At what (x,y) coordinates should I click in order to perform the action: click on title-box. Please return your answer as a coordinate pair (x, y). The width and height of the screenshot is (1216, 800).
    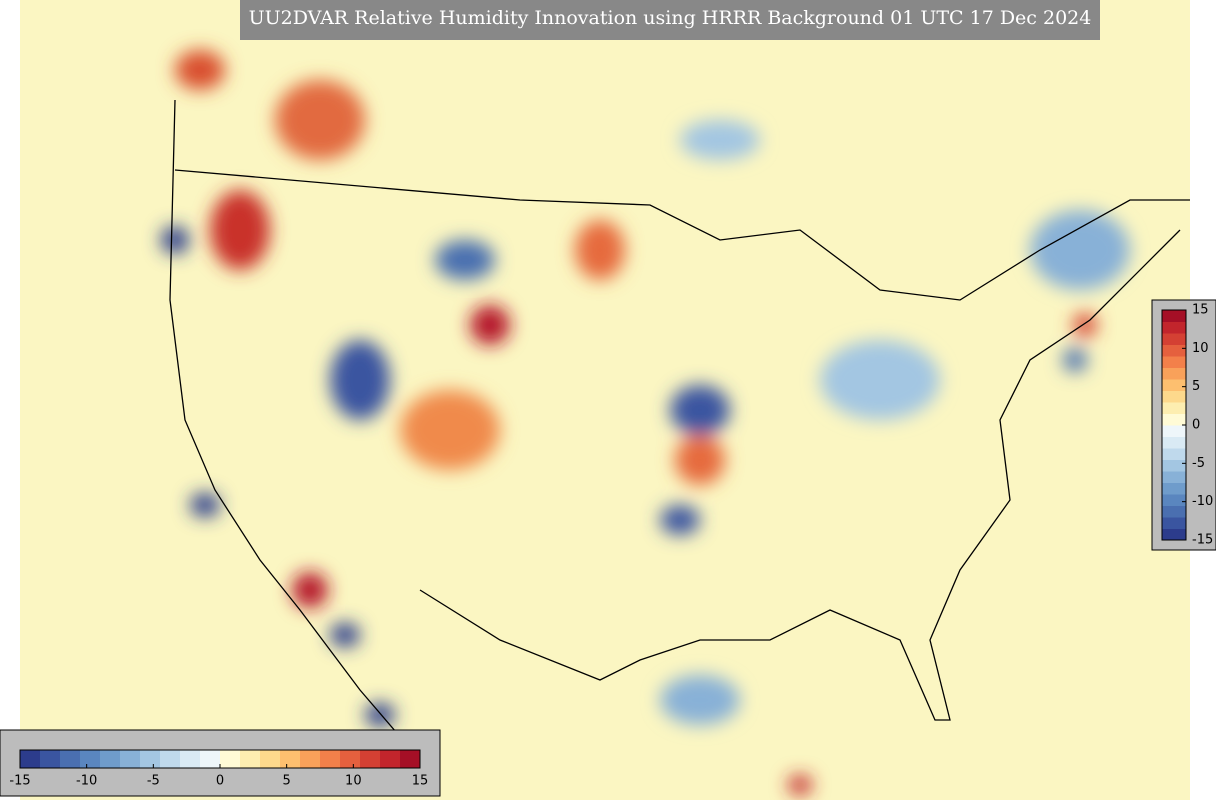
    Looking at the image, I should click on (670, 20).